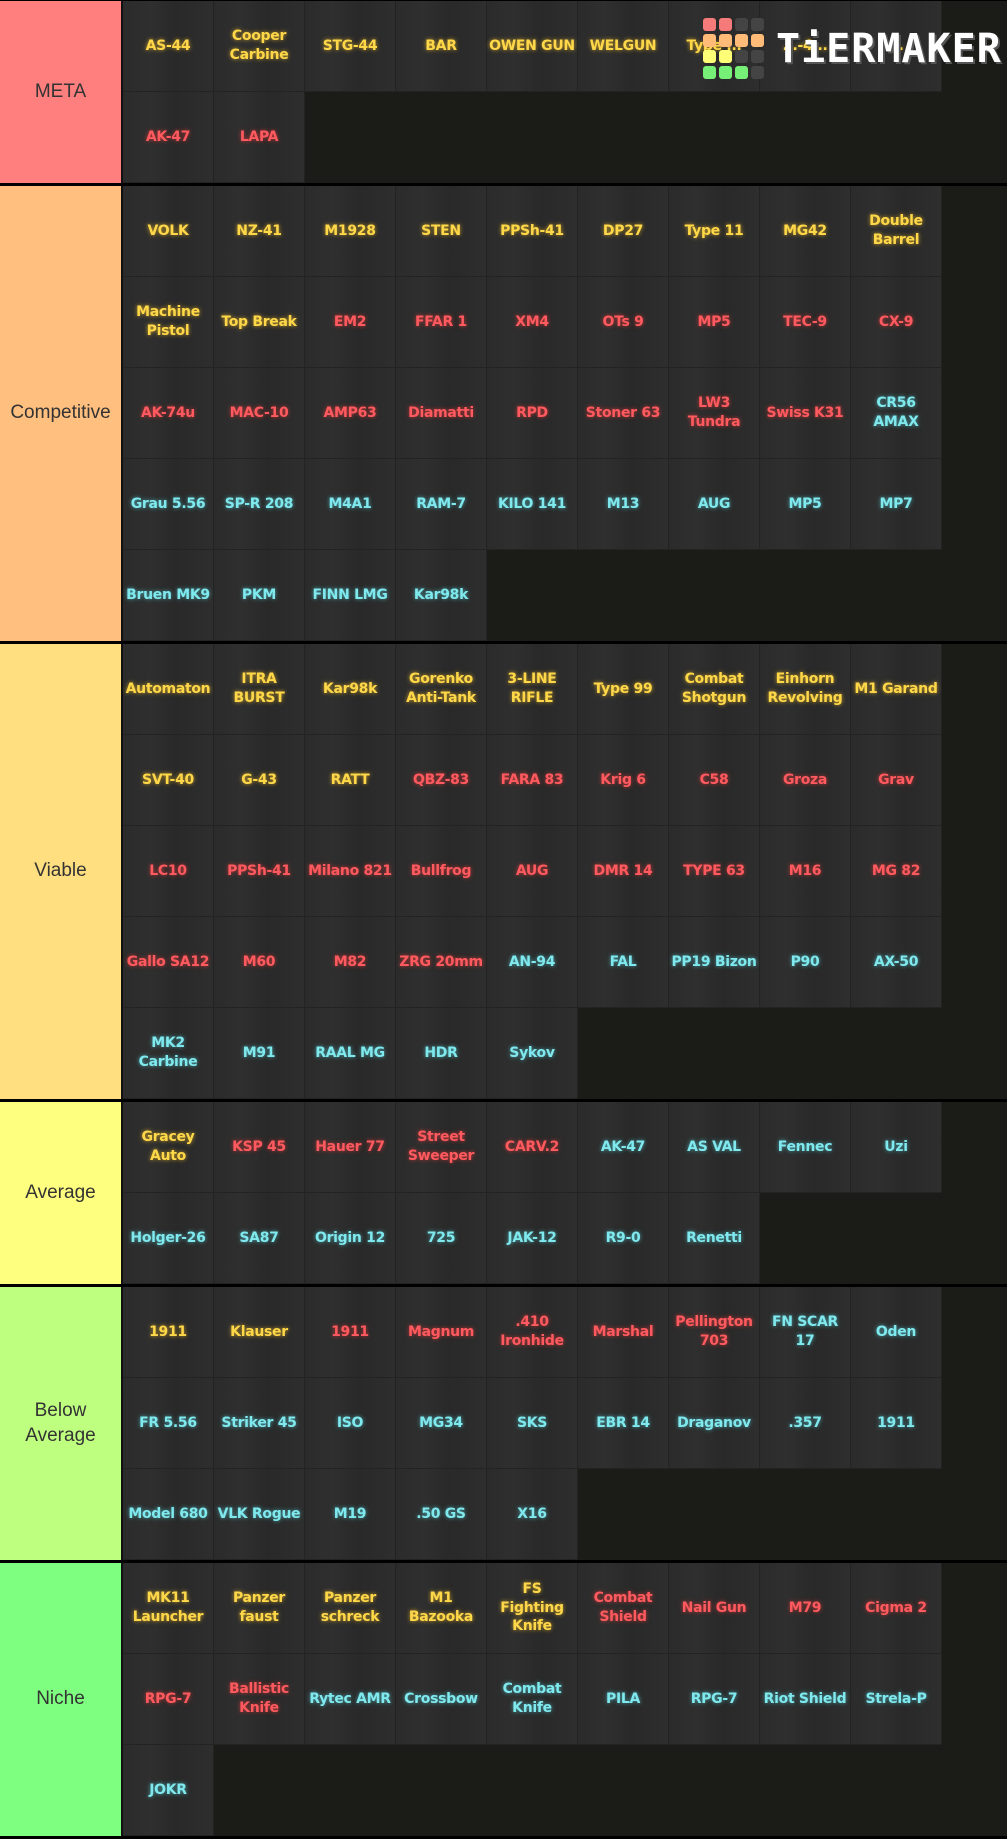  What do you see at coordinates (441, 1423) in the screenshot?
I see `tier-item: MG34` at bounding box center [441, 1423].